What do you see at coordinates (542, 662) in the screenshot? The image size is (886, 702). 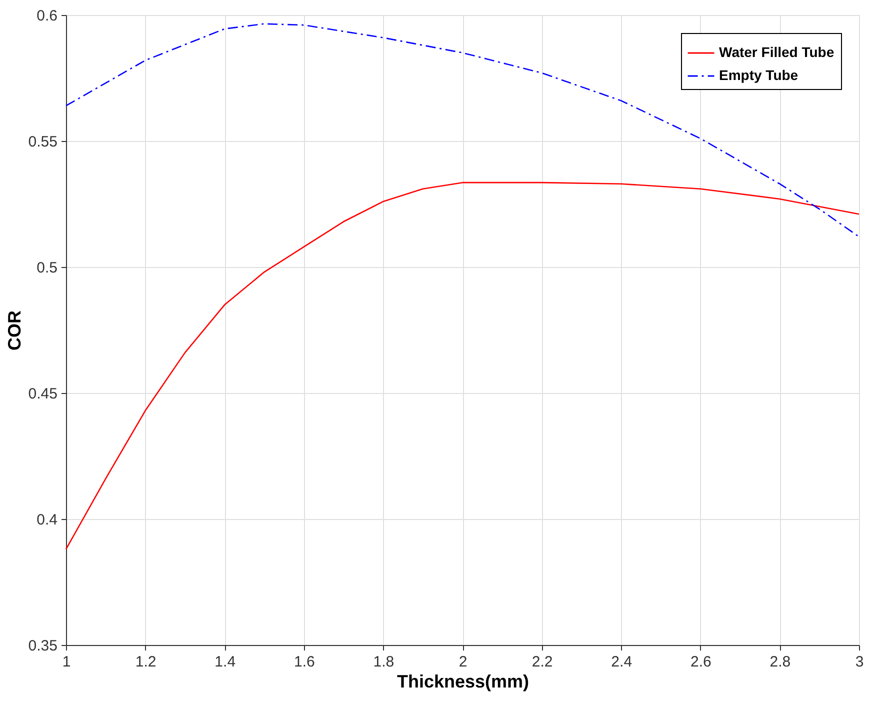 I see `x-tick-label: 2.2` at bounding box center [542, 662].